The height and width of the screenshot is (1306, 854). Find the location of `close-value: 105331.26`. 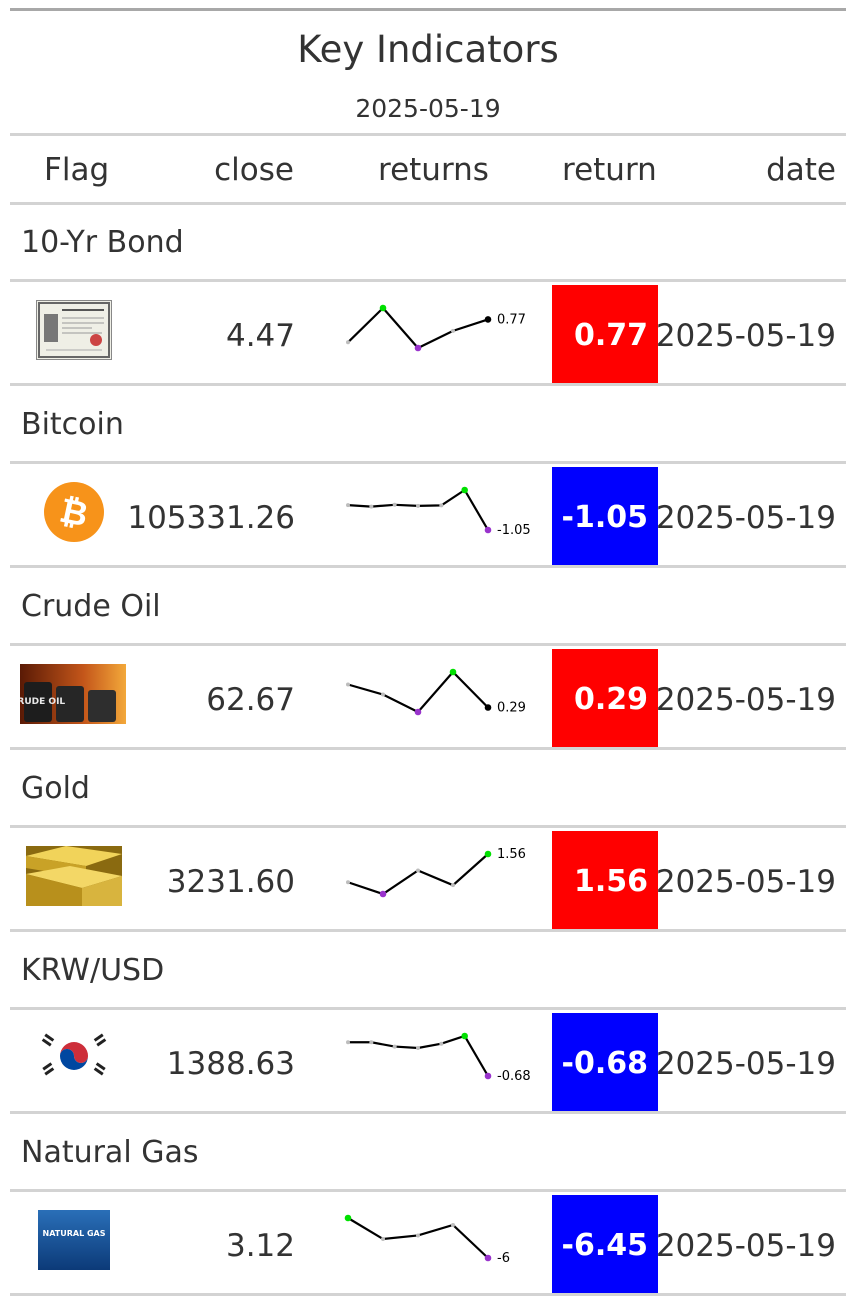

close-value: 105331.26 is located at coordinates (211, 518).